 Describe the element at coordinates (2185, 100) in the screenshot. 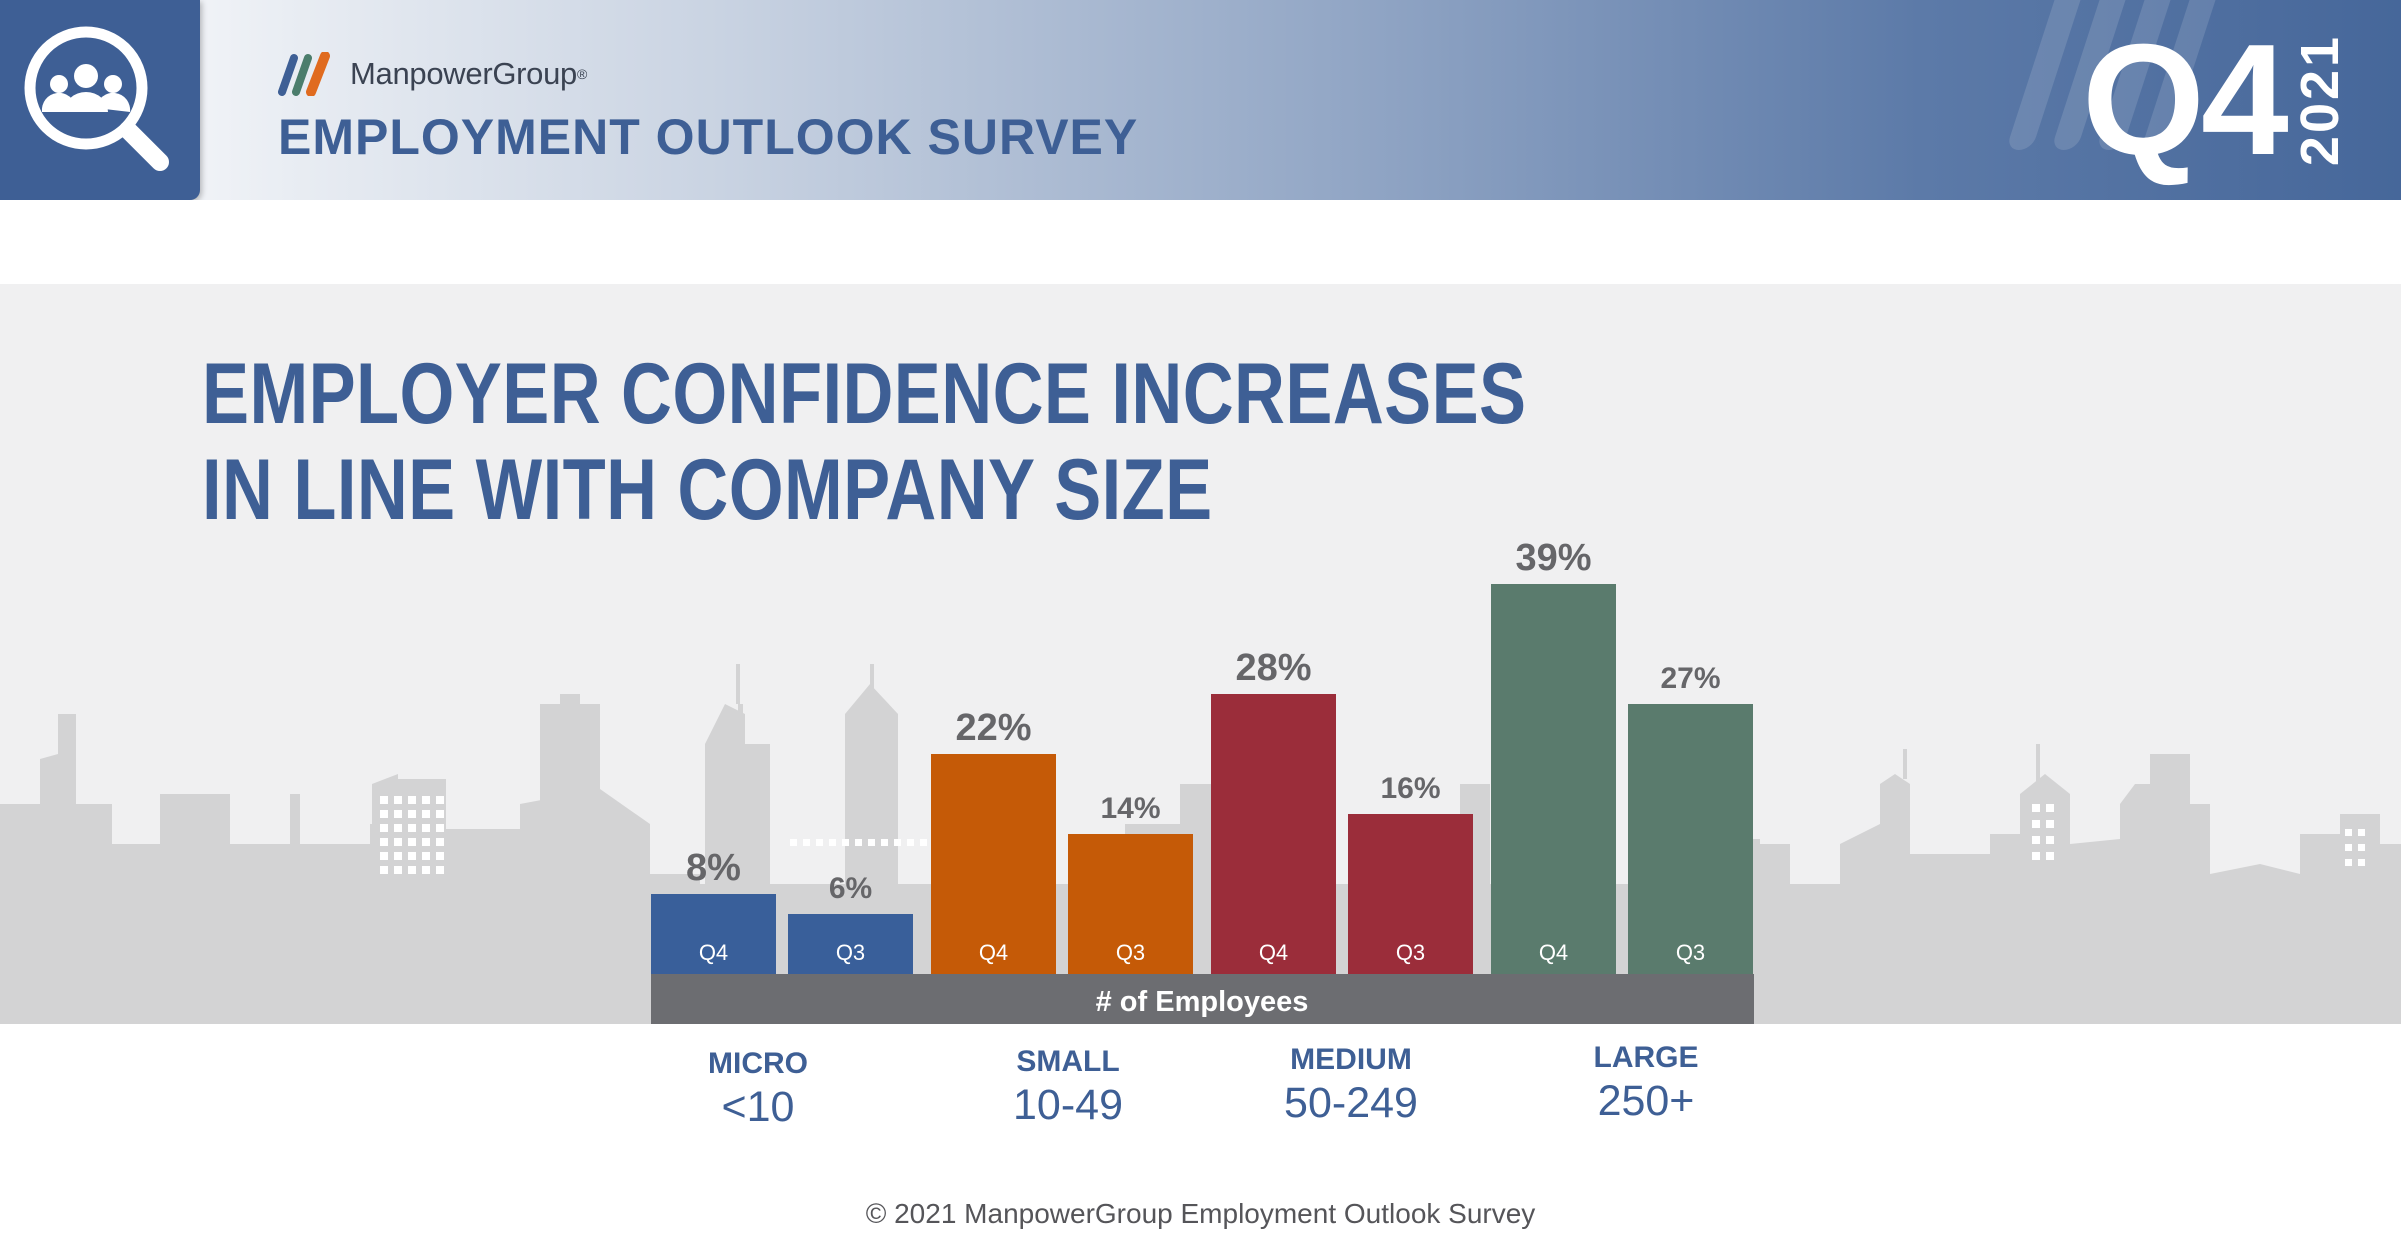

I see `quarter-label: Q4` at that location.